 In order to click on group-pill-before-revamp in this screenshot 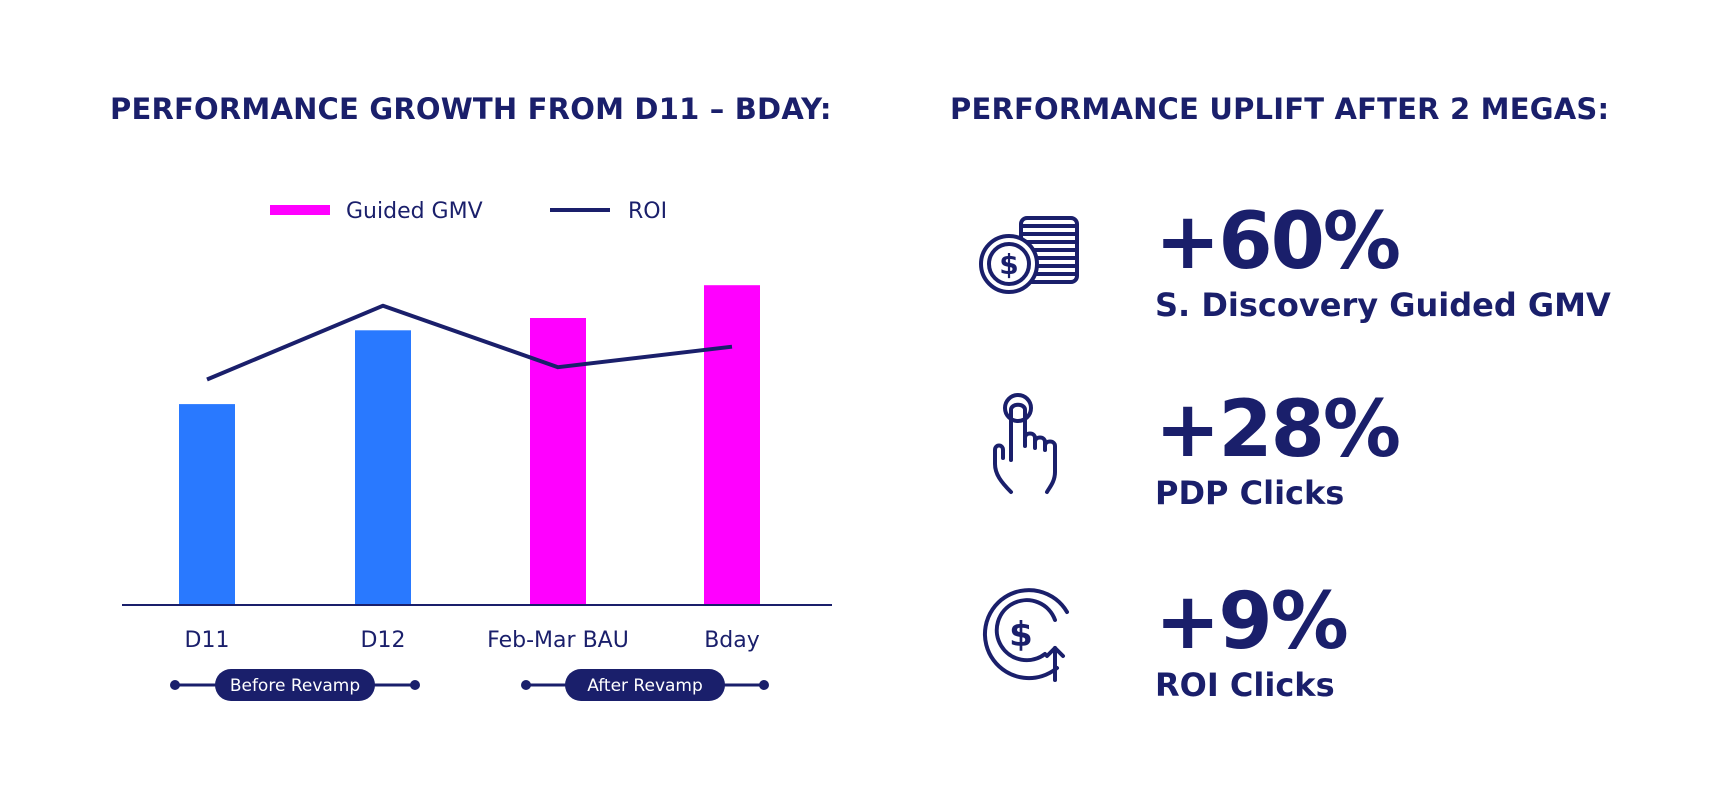, I will do `click(295, 685)`.